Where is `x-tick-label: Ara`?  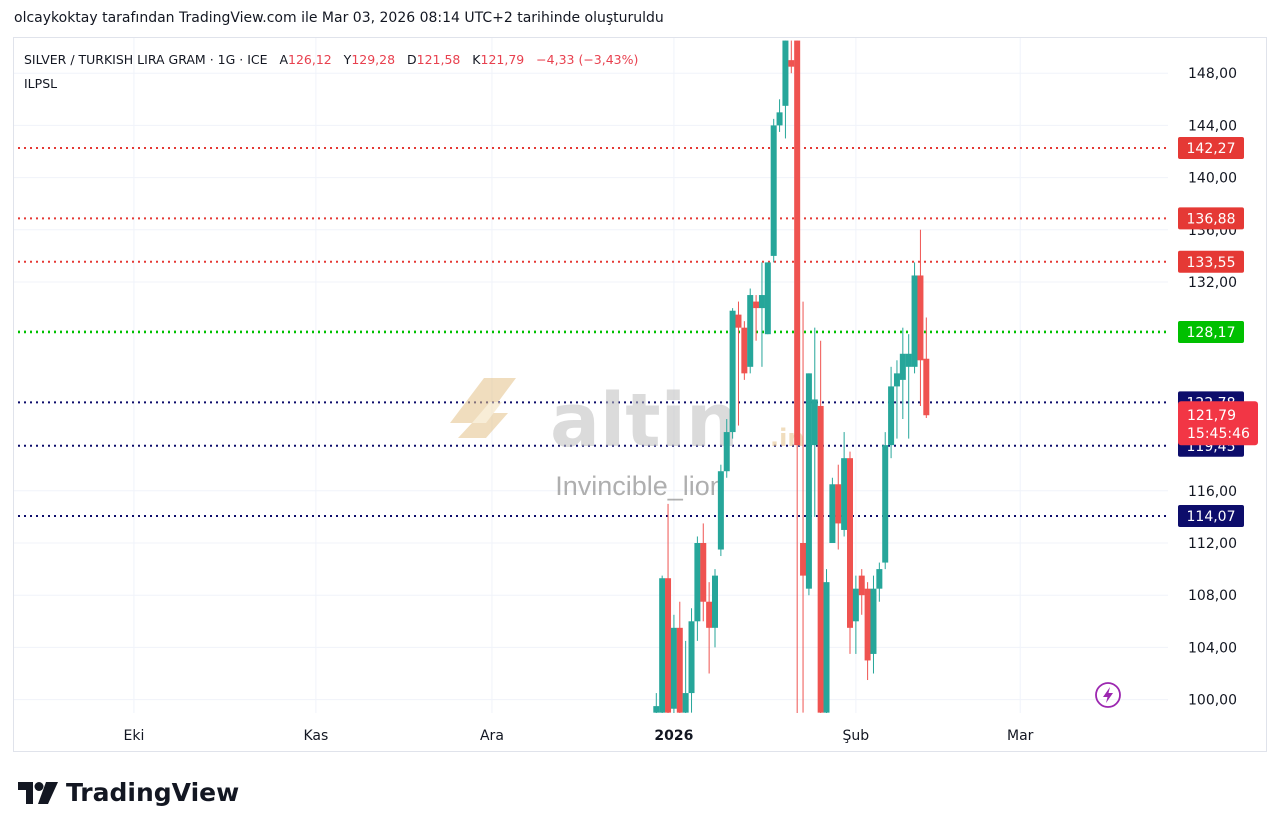 x-tick-label: Ara is located at coordinates (492, 736).